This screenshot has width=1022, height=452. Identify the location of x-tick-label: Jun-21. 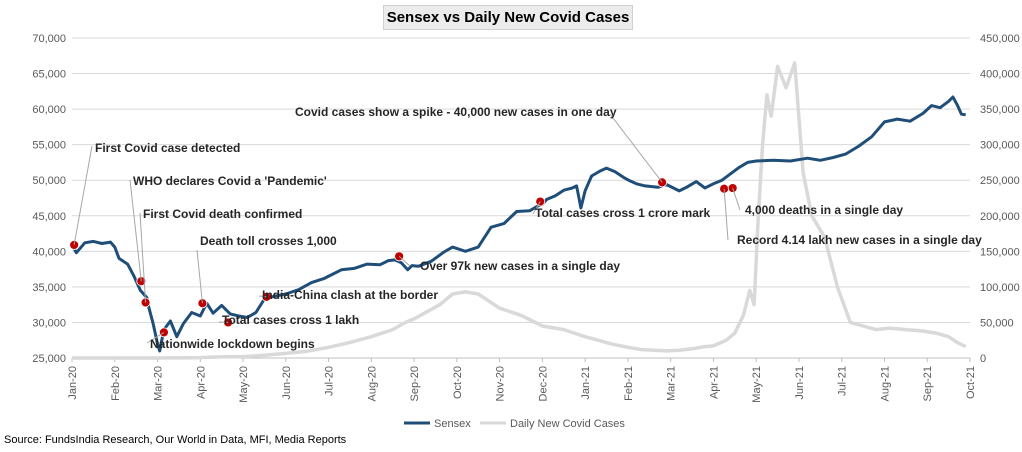
(800, 383).